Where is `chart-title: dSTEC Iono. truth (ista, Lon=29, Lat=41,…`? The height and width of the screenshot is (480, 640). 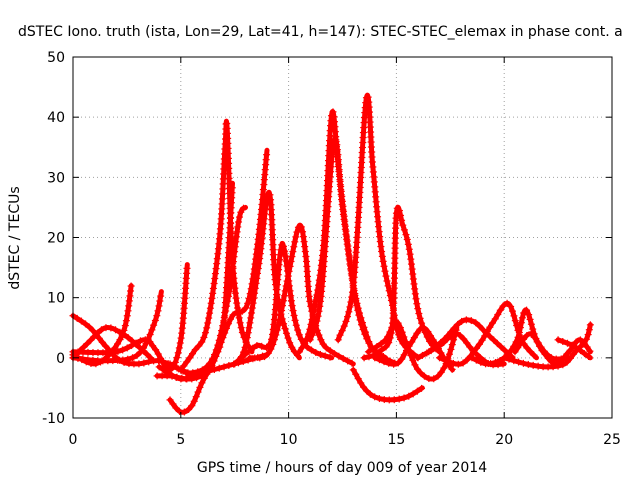
chart-title: dSTEC Iono. truth (ista, Lon=29, Lat=41,… is located at coordinates (320, 32).